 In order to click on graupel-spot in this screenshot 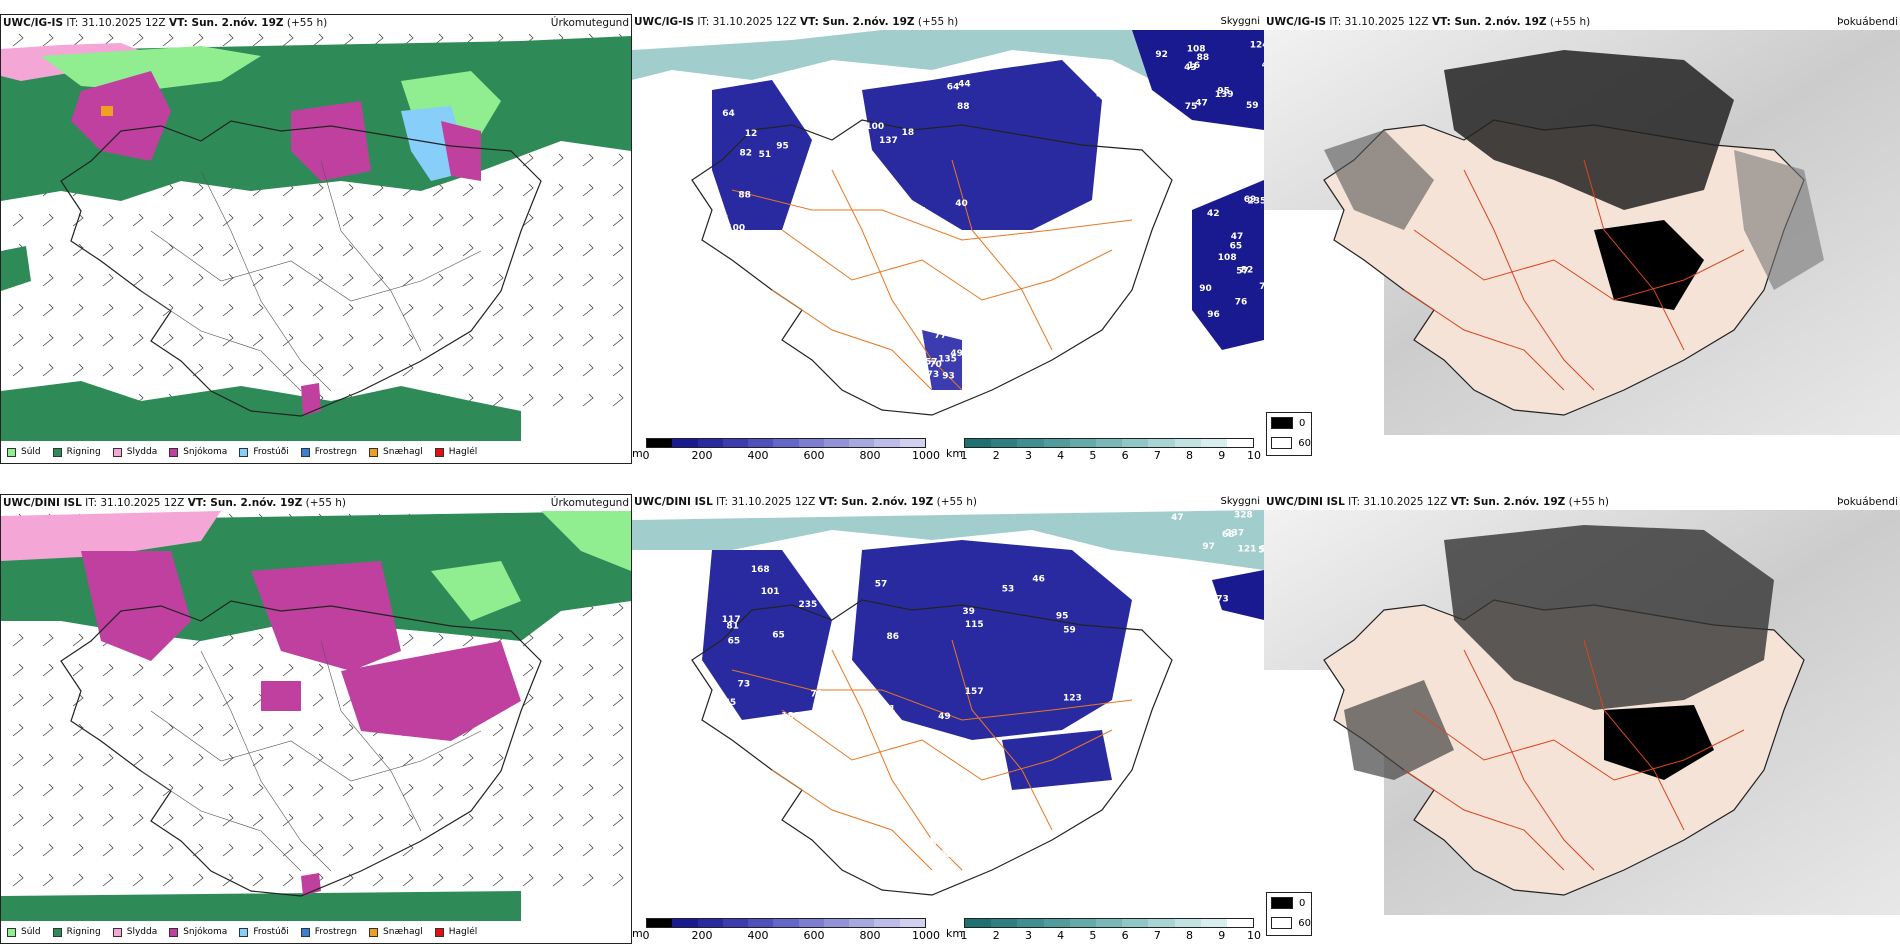, I will do `click(107, 111)`.